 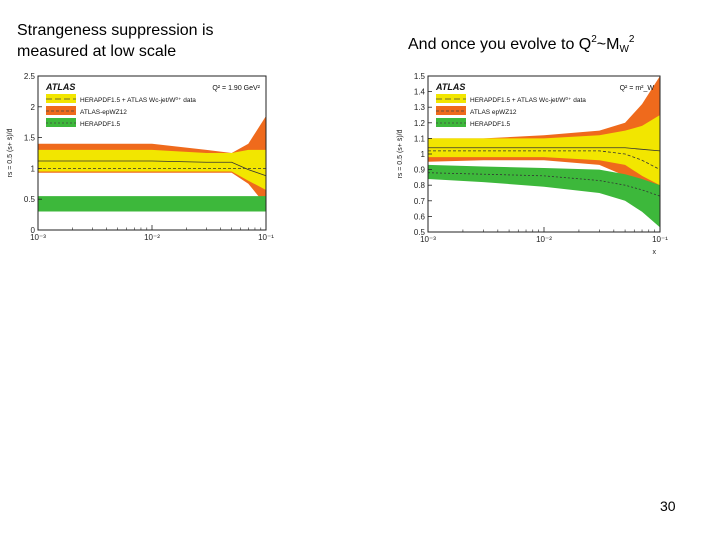 What do you see at coordinates (655, 252) in the screenshot?
I see `x-axis-label: x` at bounding box center [655, 252].